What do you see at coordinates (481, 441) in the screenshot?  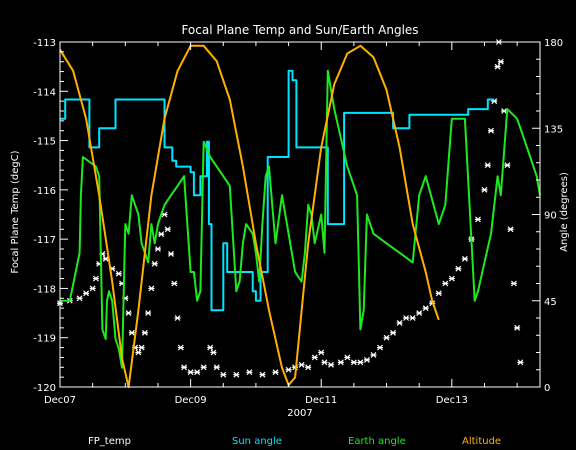 I see `legend-item-altitude: Altitude` at bounding box center [481, 441].